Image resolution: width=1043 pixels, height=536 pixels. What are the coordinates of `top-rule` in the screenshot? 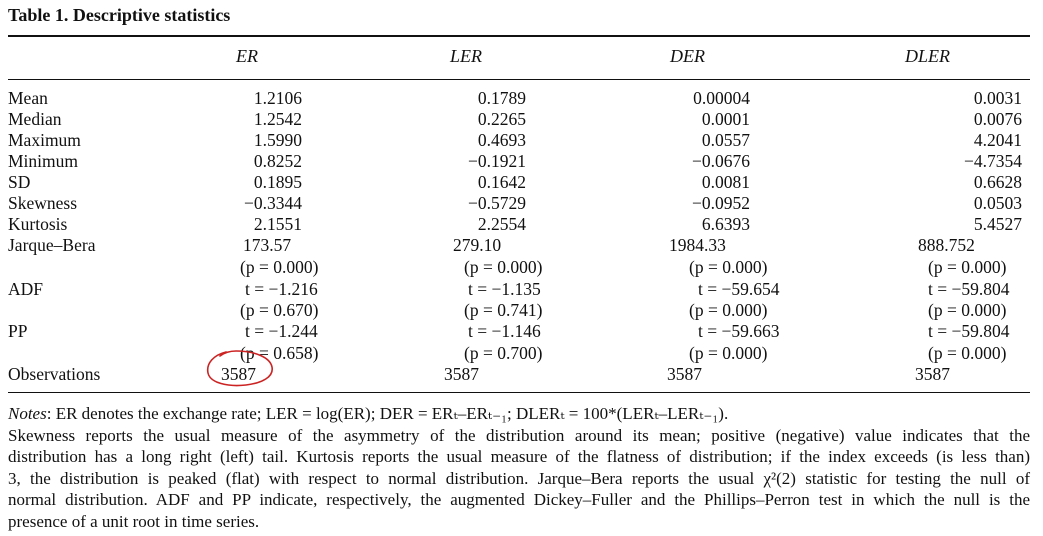 It's located at (519, 36).